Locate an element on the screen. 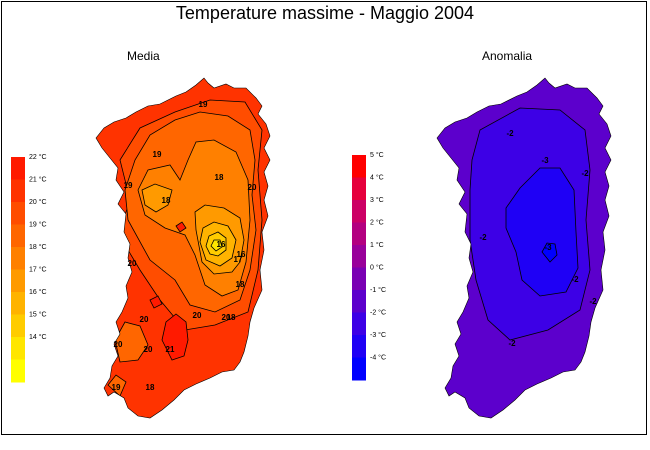 The width and height of the screenshot is (650, 450). anomalia-panel-title: Anomalia is located at coordinates (507, 56).